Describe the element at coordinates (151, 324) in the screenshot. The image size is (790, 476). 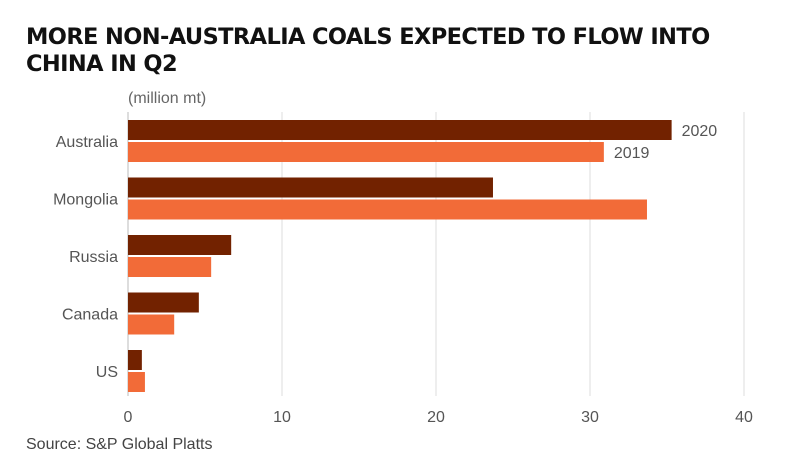
I see `bar-2019-canada` at that location.